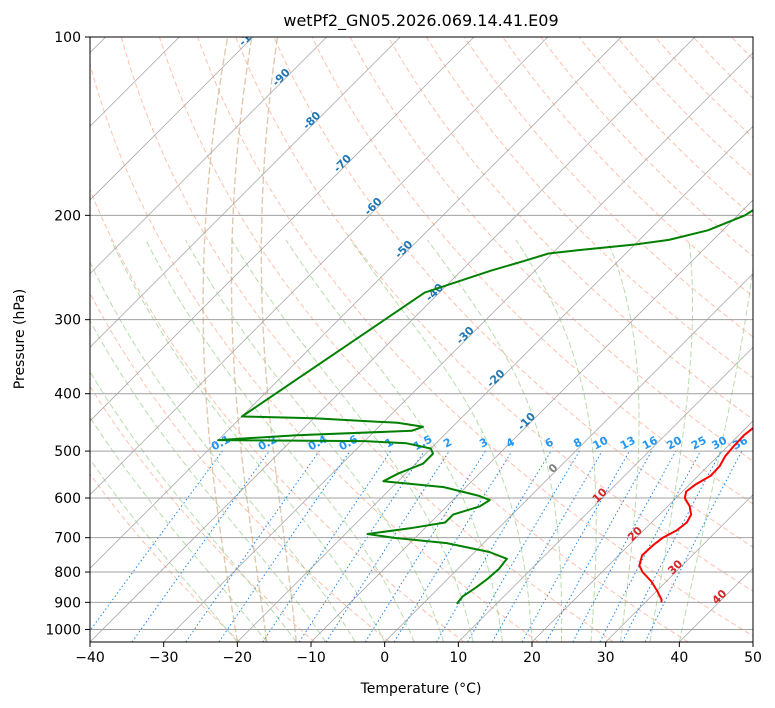  What do you see at coordinates (67, 395) in the screenshot?
I see `y-tick-label: 400` at bounding box center [67, 395].